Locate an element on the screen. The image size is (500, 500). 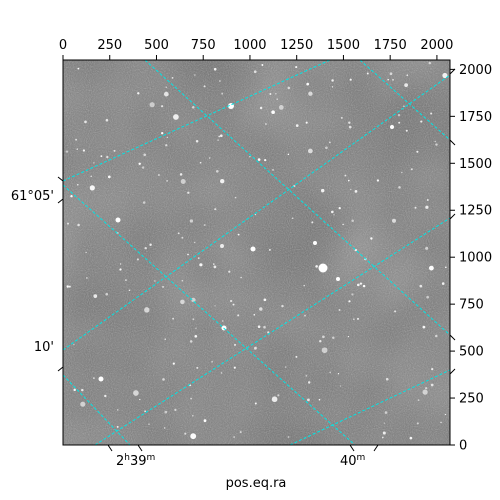
right-axis-tick-label: 500 is located at coordinates (471, 352).